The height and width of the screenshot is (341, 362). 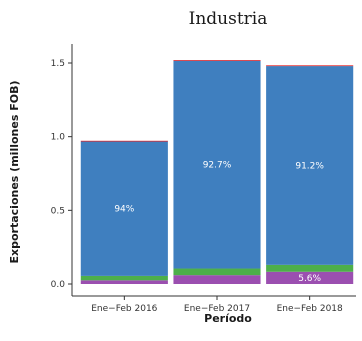 What do you see at coordinates (228, 318) in the screenshot?
I see `x-axis-title: Período` at bounding box center [228, 318].